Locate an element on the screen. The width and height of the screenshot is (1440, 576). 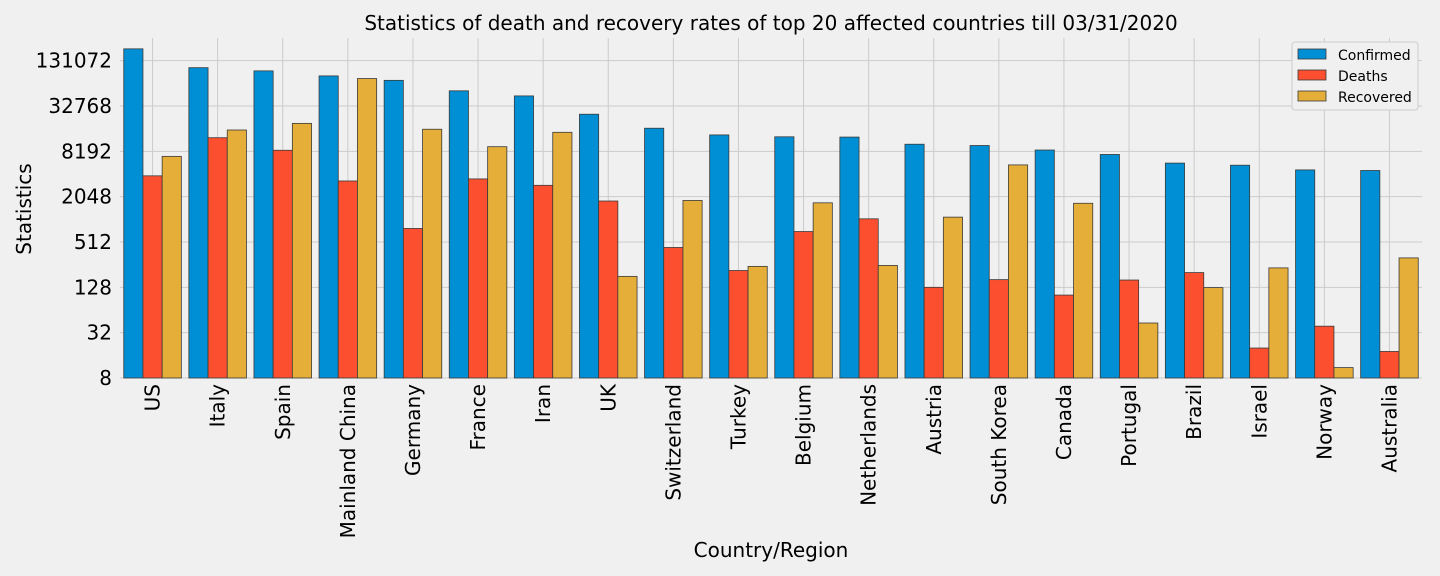
x-tick-label: Germany is located at coordinates (413, 430).